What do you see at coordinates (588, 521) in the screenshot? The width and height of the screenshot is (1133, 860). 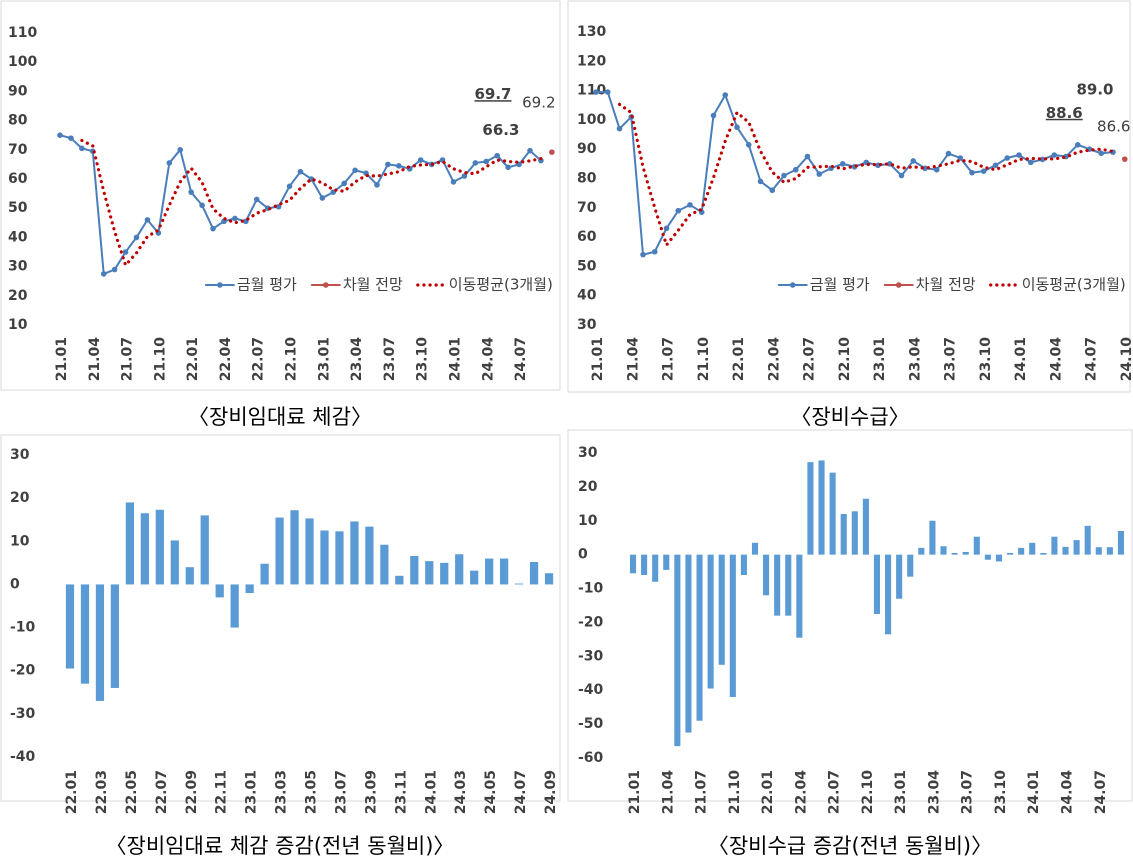 I see `y-tick-label: 10` at bounding box center [588, 521].